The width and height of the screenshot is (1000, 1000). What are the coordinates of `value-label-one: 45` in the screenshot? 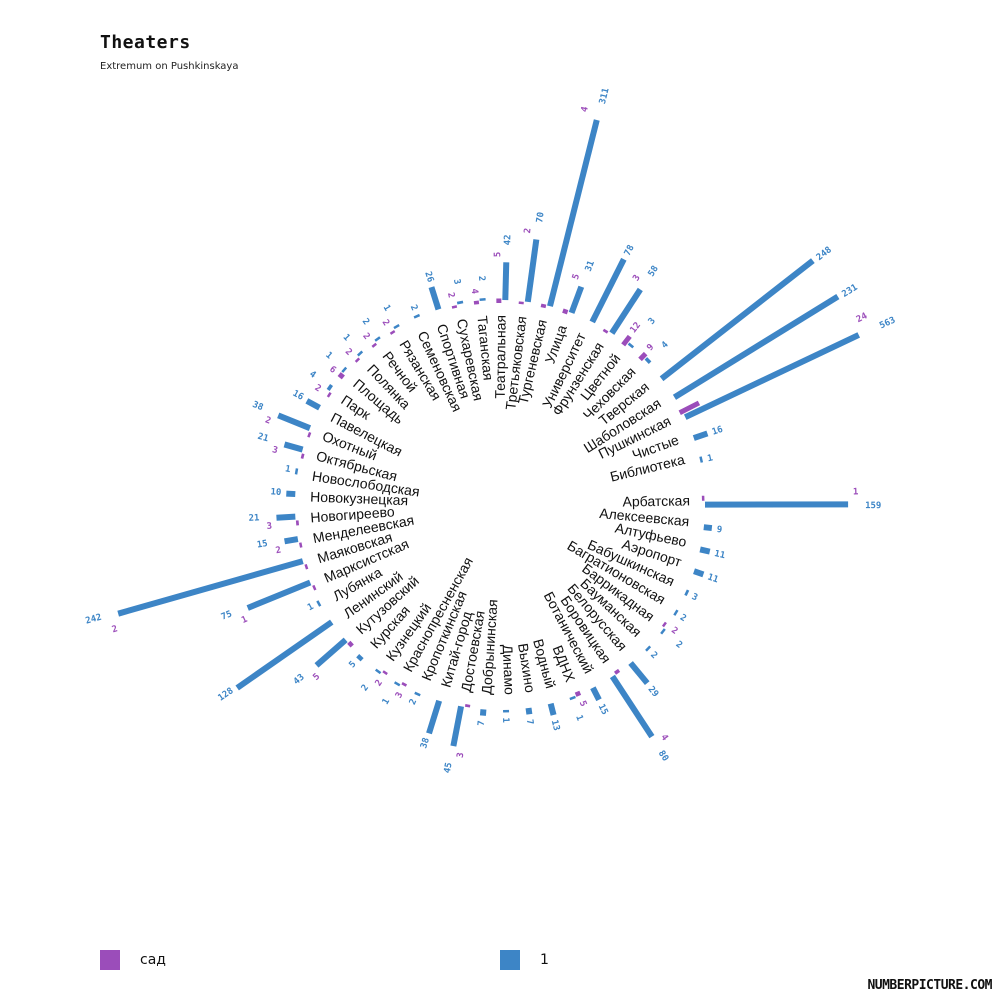 It's located at (449, 768).